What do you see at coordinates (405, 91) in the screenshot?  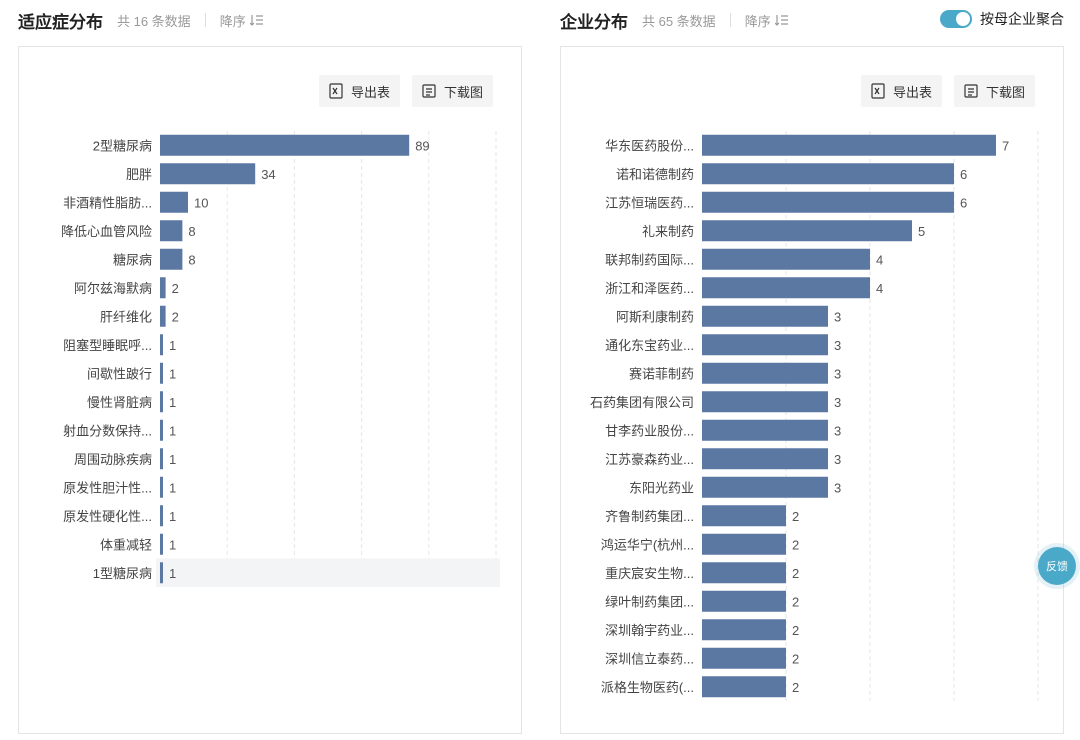 I see `indication-toolbar: 导出表 下载图` at bounding box center [405, 91].